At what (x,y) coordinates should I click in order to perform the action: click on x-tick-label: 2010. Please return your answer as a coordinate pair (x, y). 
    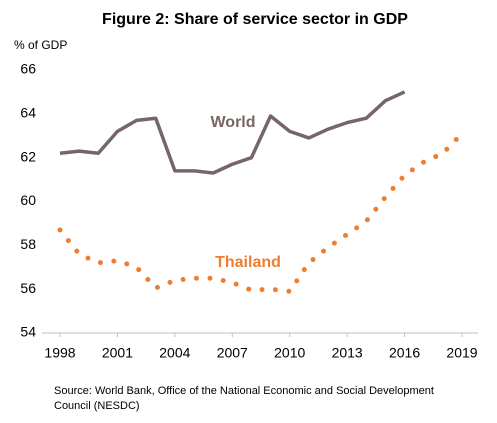
    Looking at the image, I should click on (289, 353).